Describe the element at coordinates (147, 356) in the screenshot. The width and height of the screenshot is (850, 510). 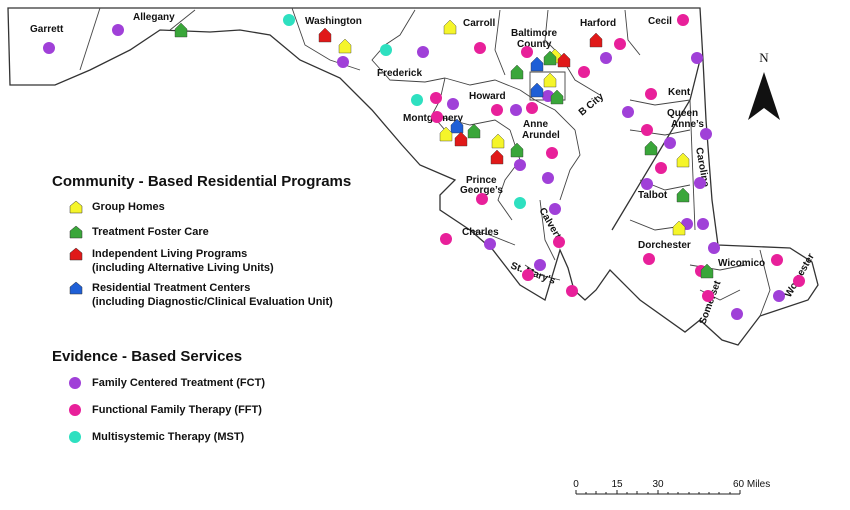
I see `legend-evidence-title: Evidence - Based Services` at that location.